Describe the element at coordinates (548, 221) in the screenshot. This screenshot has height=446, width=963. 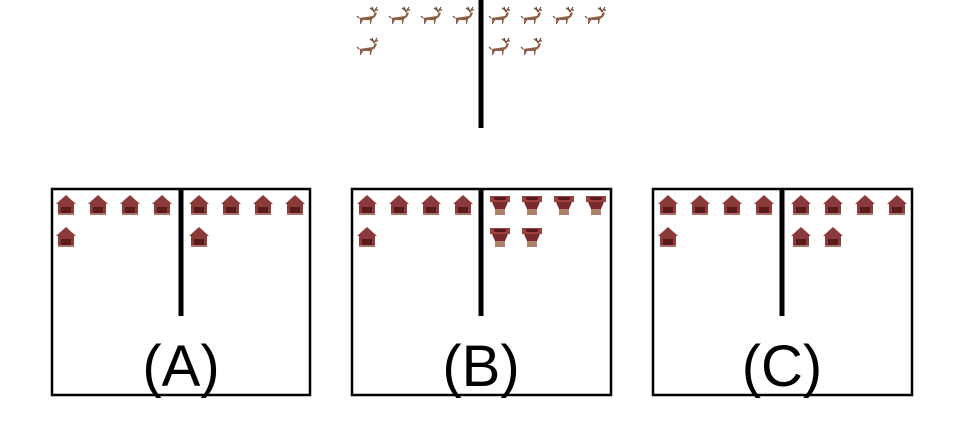
I see `option-b-right-group` at that location.